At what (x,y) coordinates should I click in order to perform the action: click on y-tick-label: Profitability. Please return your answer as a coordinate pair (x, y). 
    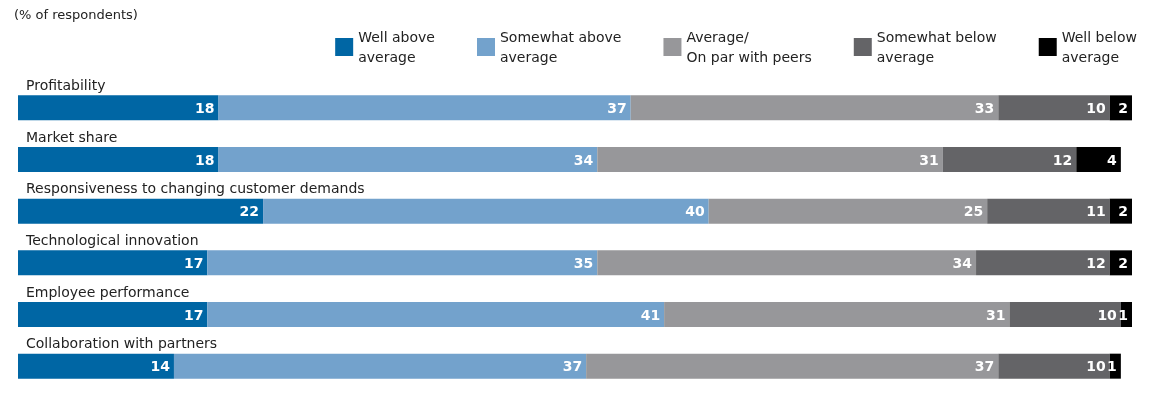
    Looking at the image, I should click on (66, 84).